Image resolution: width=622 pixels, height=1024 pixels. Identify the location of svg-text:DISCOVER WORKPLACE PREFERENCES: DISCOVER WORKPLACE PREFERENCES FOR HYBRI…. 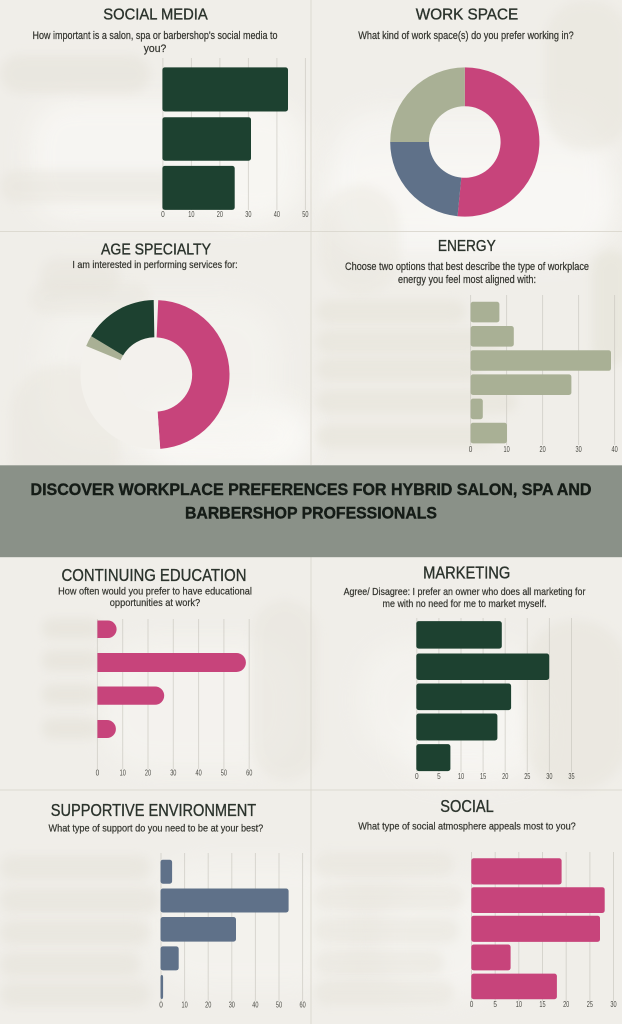
(311, 490).